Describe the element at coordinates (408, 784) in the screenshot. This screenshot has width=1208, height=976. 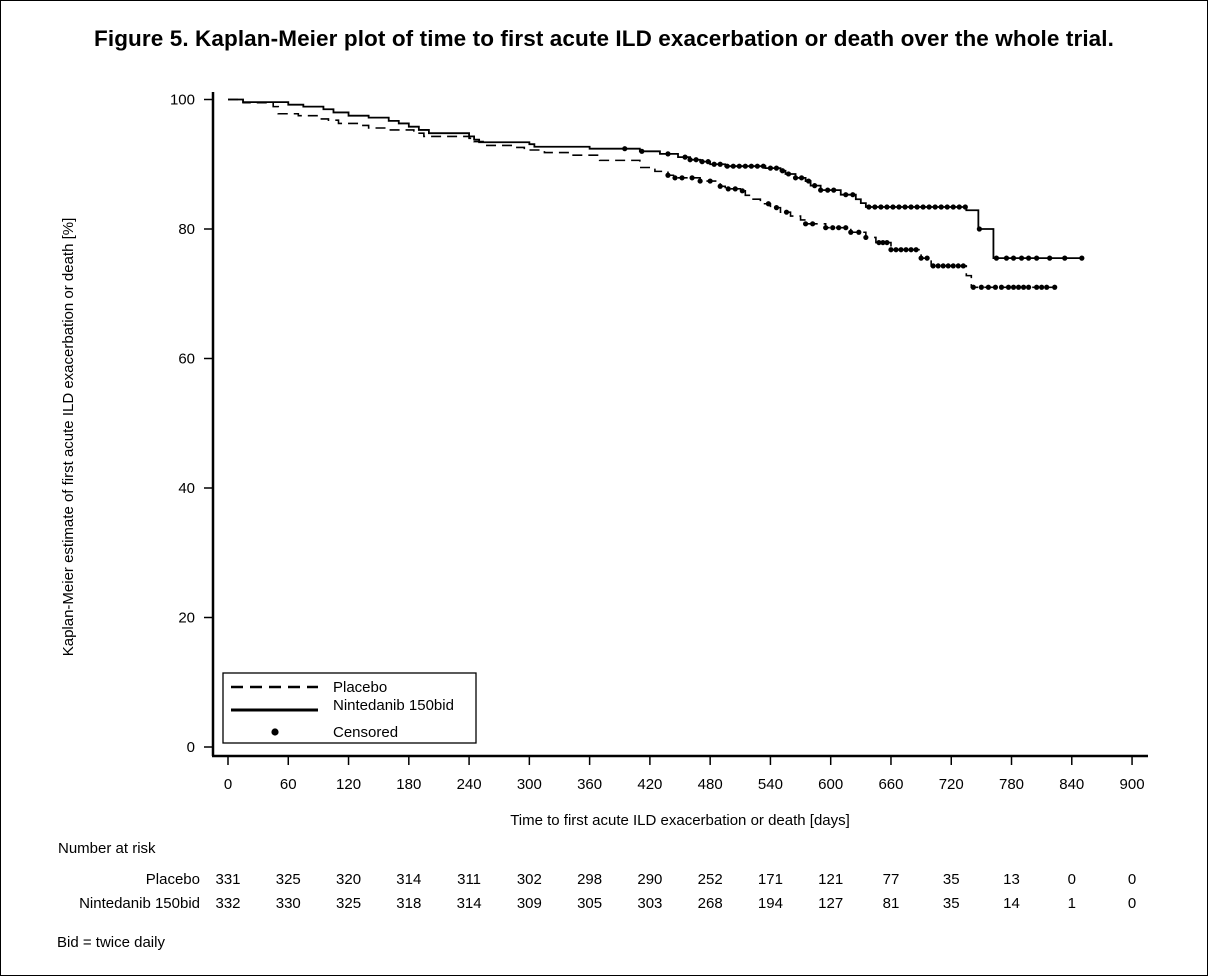
I see `x-tick-label: 180` at that location.